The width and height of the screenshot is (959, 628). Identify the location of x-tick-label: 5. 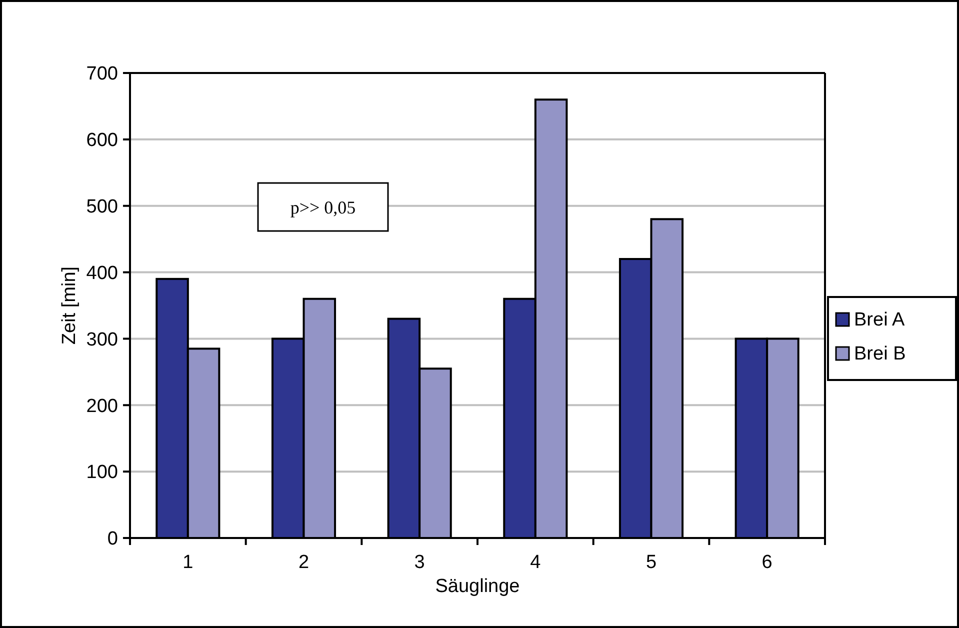
(651, 562).